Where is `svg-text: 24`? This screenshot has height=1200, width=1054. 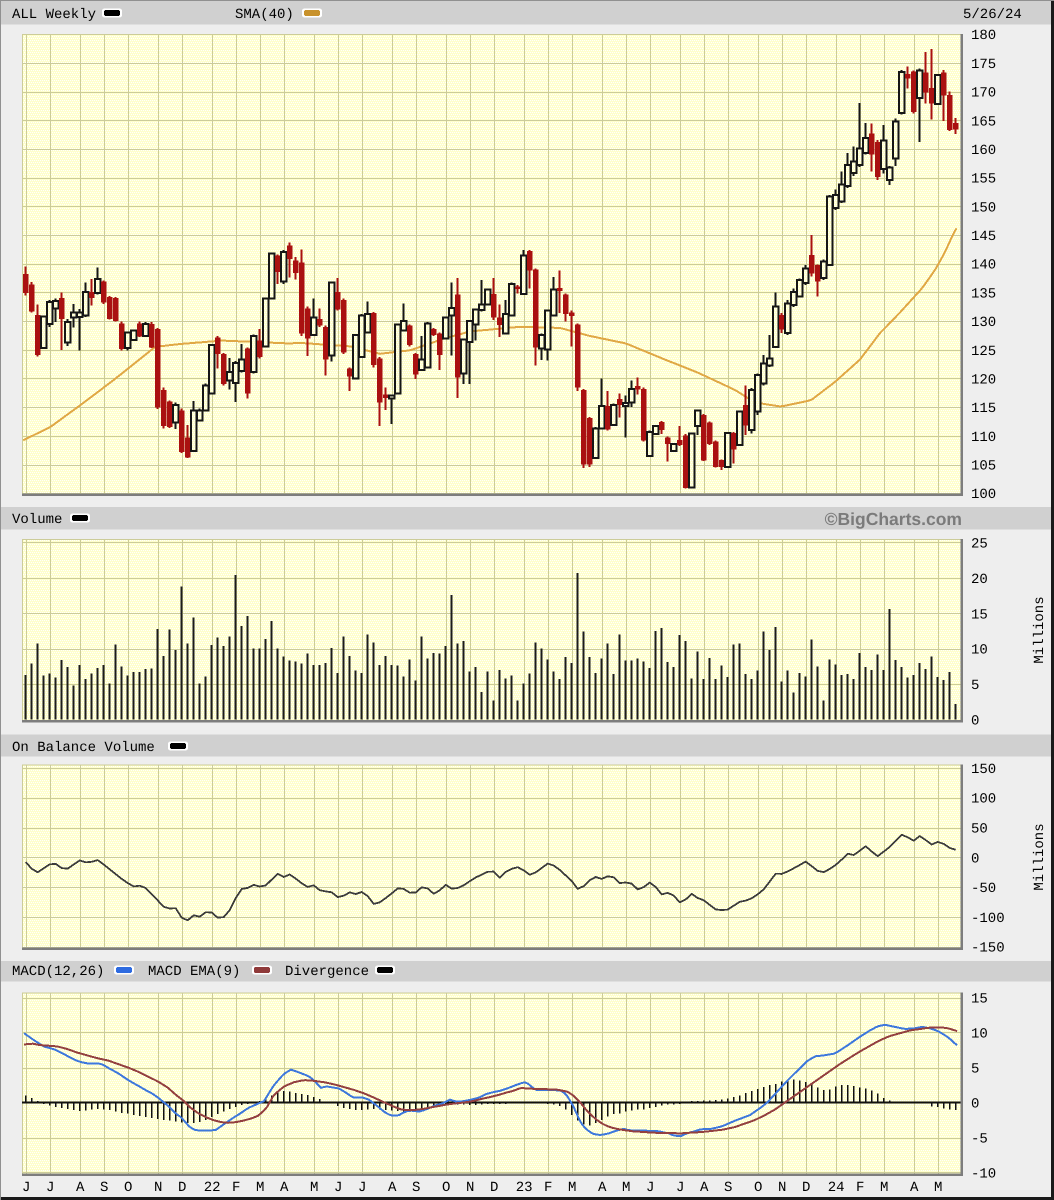 svg-text: 24 is located at coordinates (836, 1188).